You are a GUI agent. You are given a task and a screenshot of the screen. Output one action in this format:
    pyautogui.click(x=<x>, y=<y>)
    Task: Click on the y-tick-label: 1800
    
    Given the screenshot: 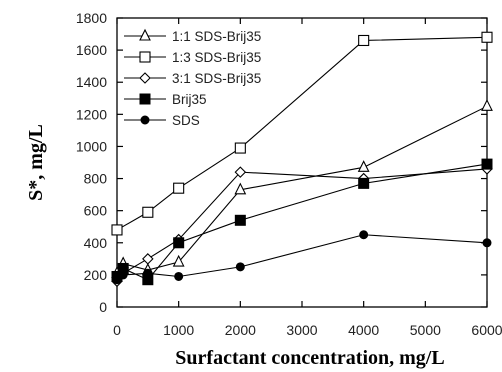 What is the action you would take?
    pyautogui.click(x=91, y=18)
    